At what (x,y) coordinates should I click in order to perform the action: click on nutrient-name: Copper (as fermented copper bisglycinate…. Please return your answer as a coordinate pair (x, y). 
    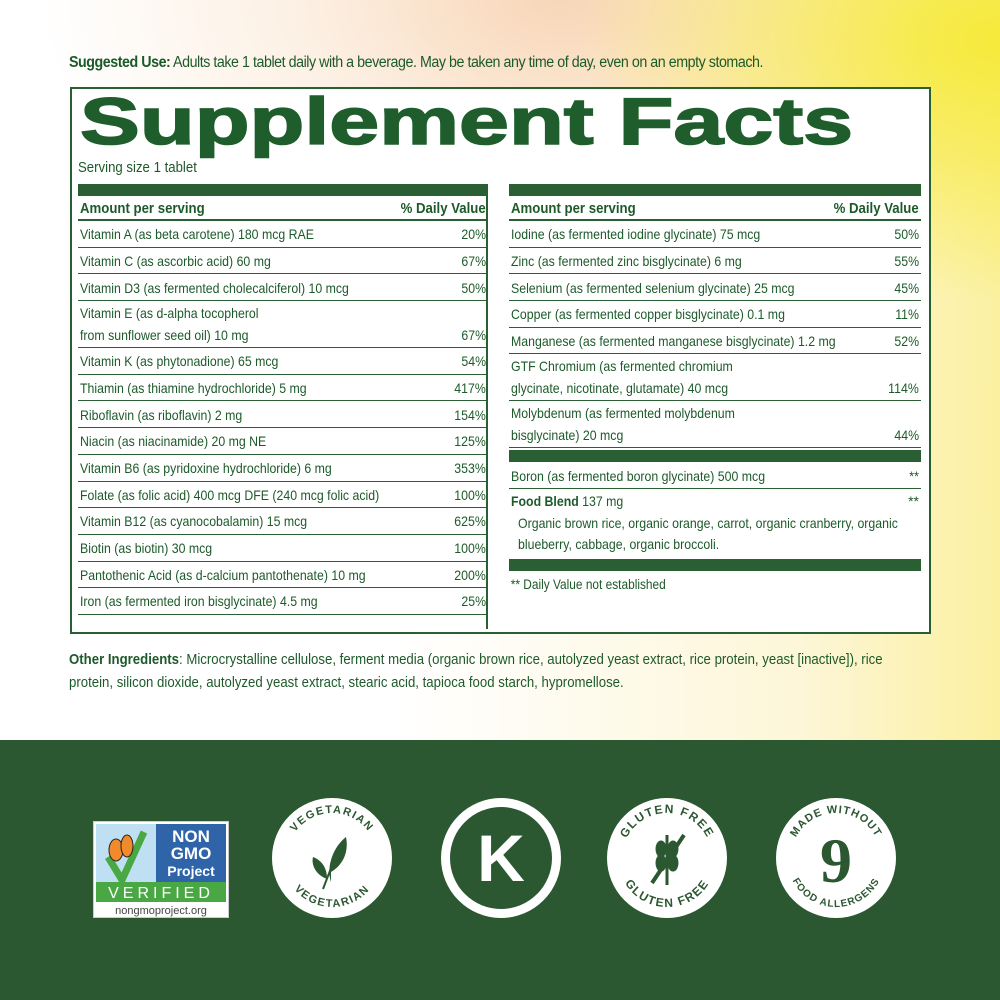
    Looking at the image, I should click on (648, 314).